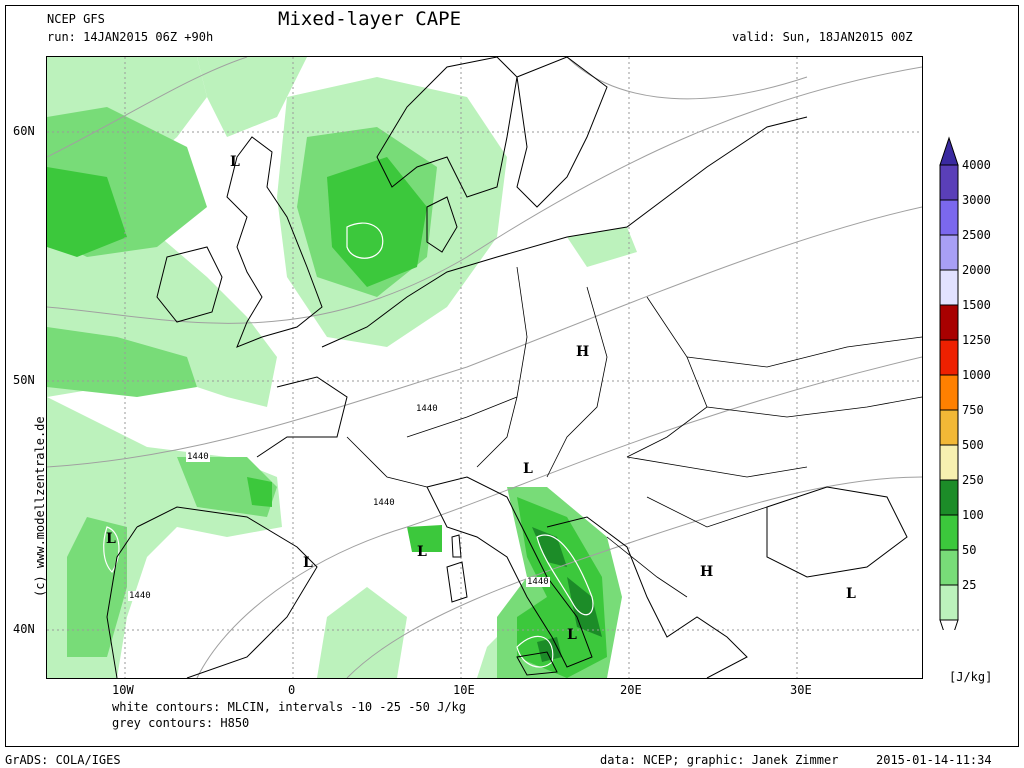  What do you see at coordinates (63, 760) in the screenshot?
I see `grads-credit: GrADS: COLA/IGES` at bounding box center [63, 760].